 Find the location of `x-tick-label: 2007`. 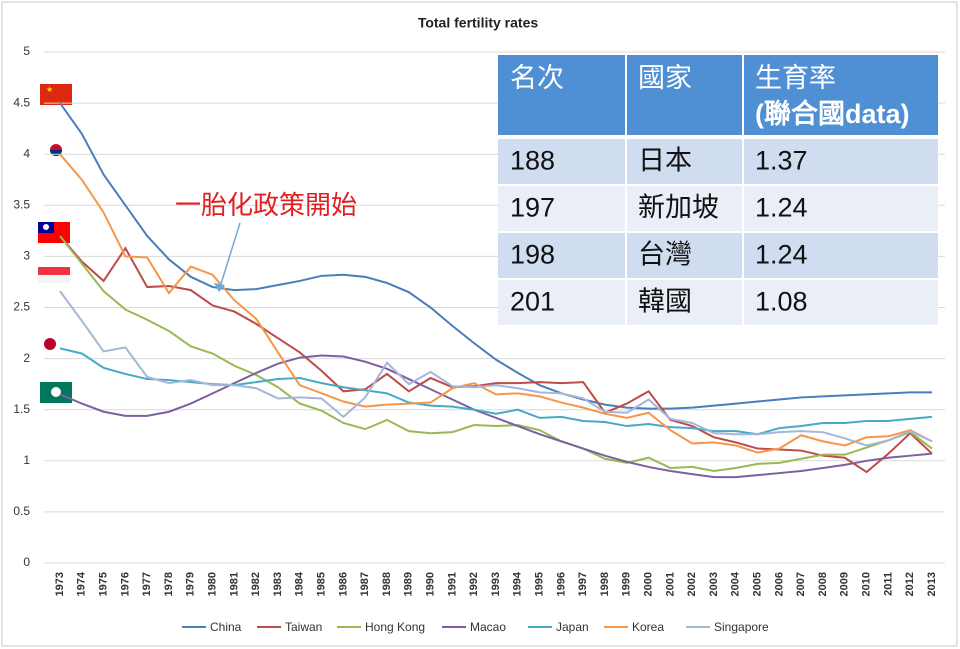

x-tick-label: 2007 is located at coordinates (801, 584).